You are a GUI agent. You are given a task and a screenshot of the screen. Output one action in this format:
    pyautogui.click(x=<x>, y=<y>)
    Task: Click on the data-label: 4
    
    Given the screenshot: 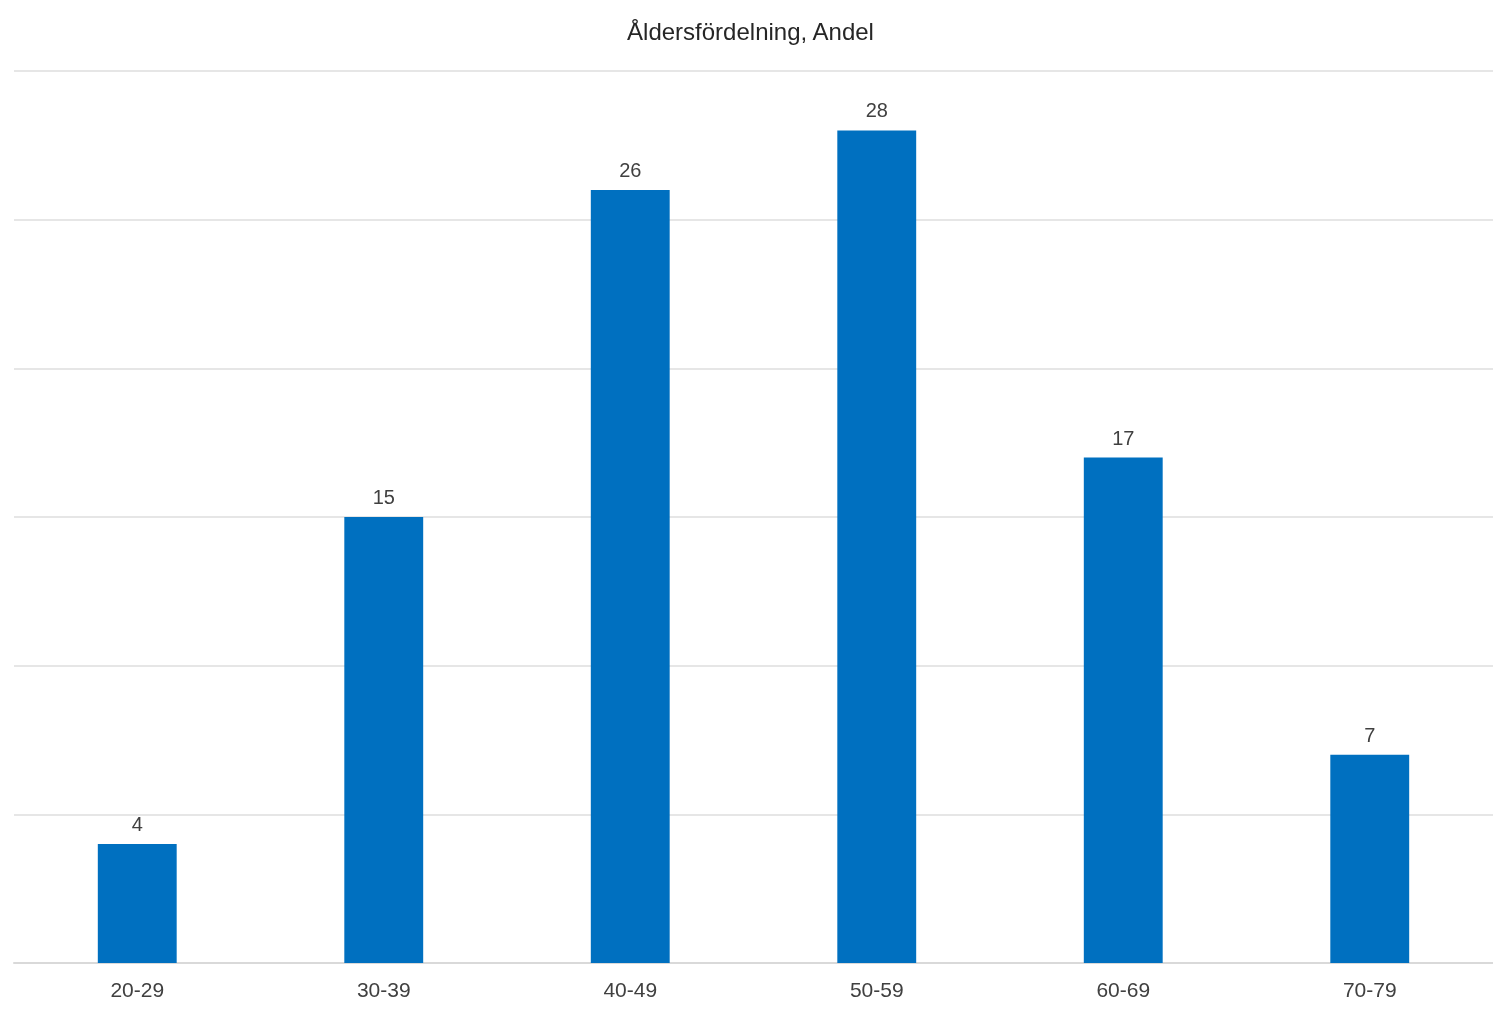 What is the action you would take?
    pyautogui.click(x=137, y=824)
    